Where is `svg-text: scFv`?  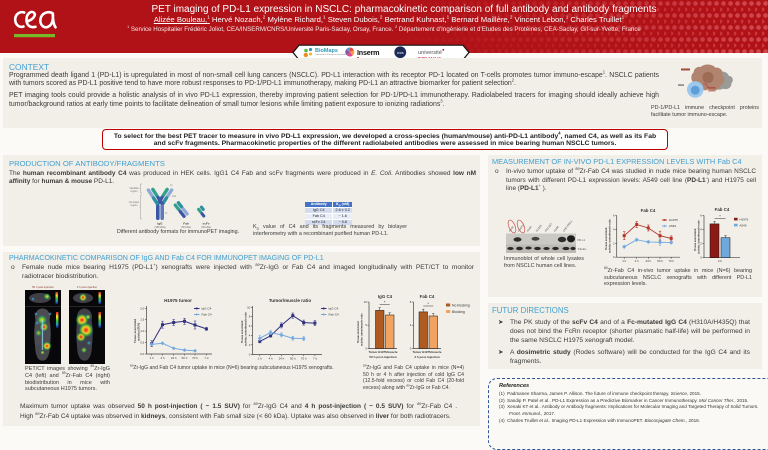 svg-text: scFv is located at coordinates (205, 224).